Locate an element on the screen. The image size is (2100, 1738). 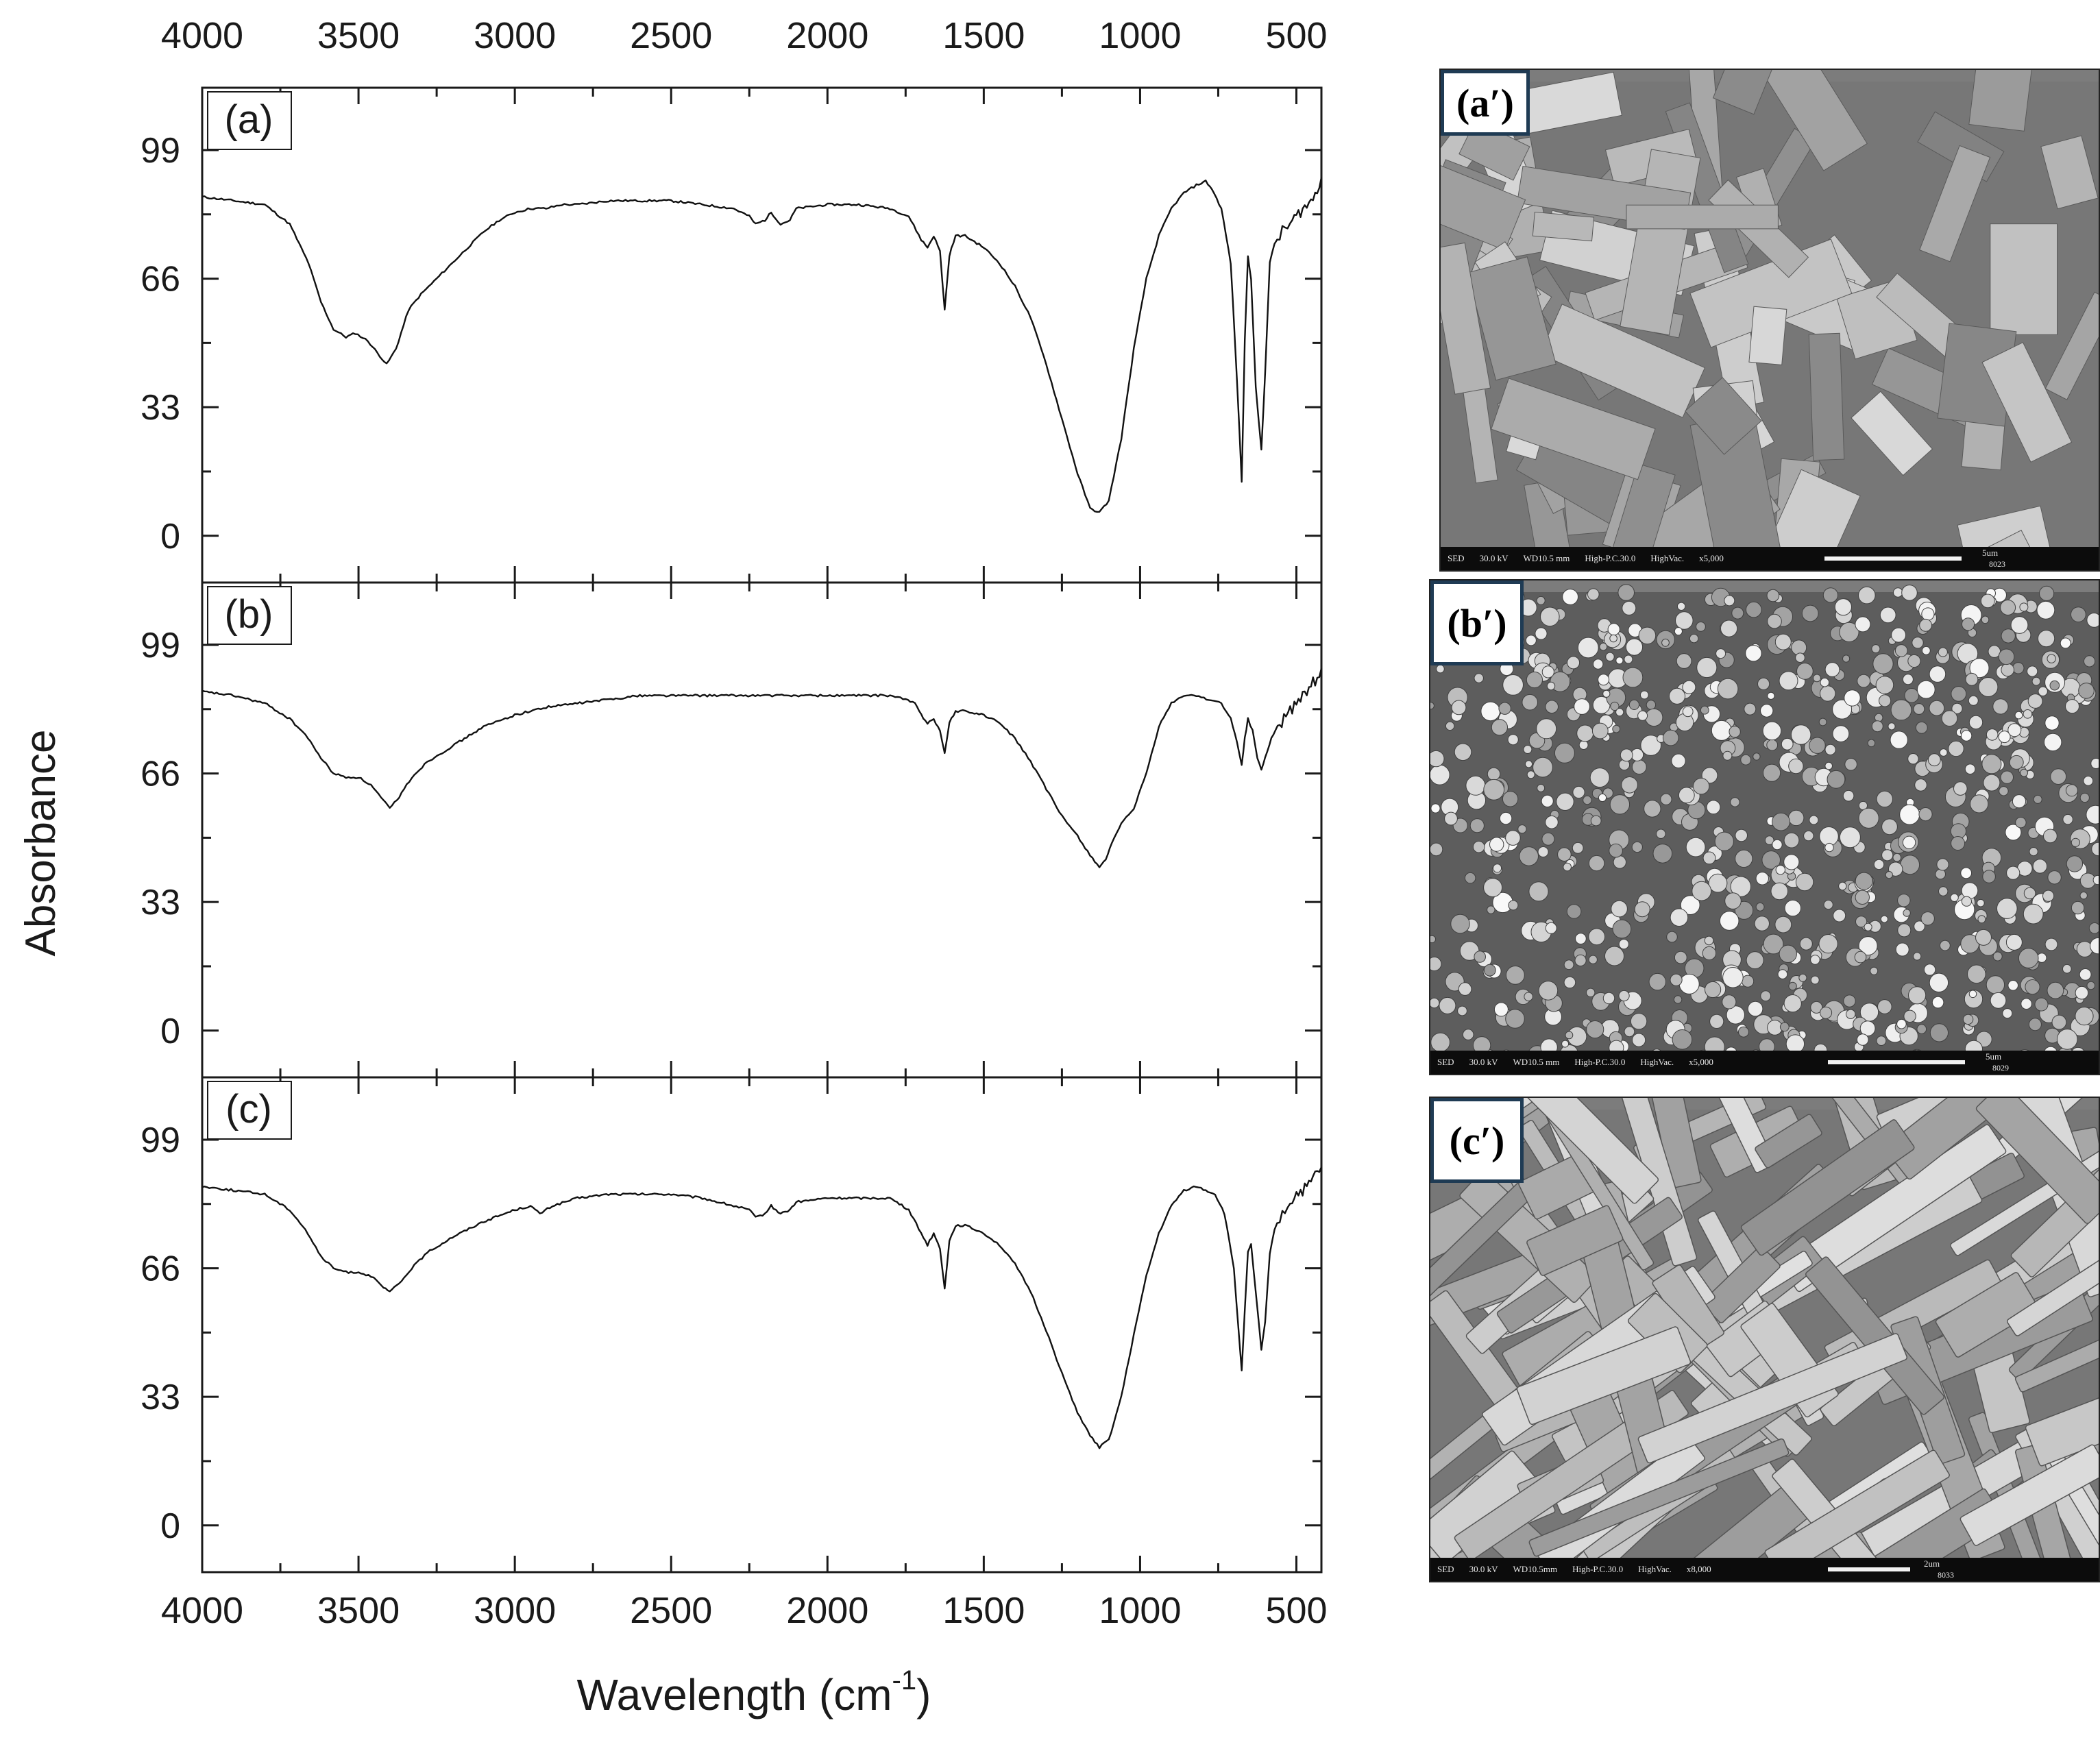
sem-mode: High-P.C.30.0 is located at coordinates (1600, 1062).